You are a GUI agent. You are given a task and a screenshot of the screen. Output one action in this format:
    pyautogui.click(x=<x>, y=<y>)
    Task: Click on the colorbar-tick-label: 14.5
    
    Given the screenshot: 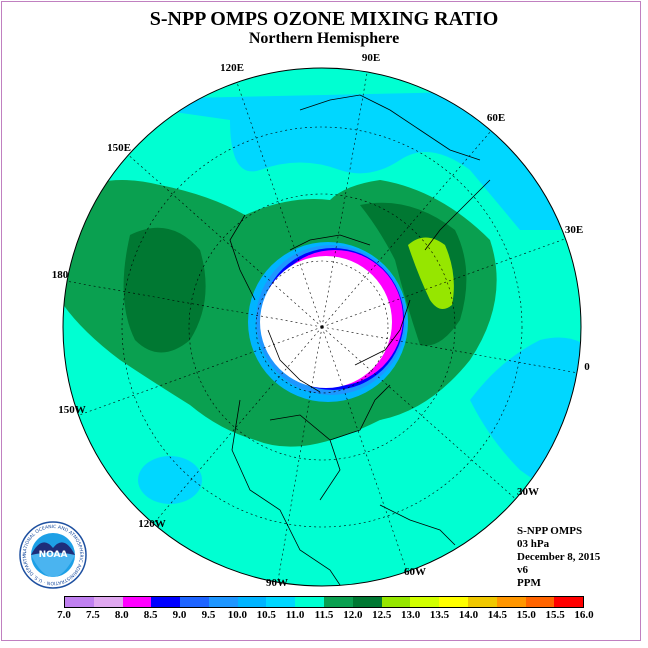 What is the action you would take?
    pyautogui.click(x=497, y=615)
    